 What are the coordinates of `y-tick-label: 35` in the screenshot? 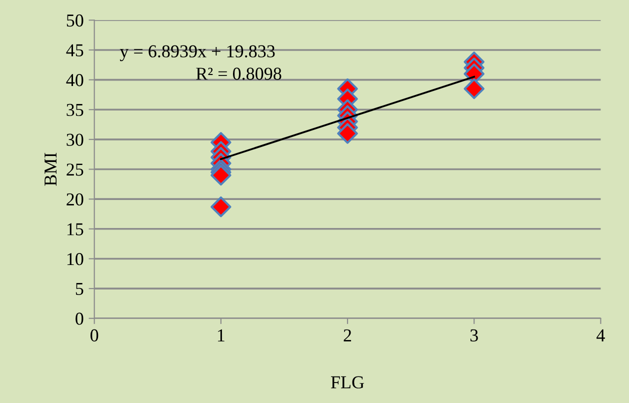 It's located at (75, 110).